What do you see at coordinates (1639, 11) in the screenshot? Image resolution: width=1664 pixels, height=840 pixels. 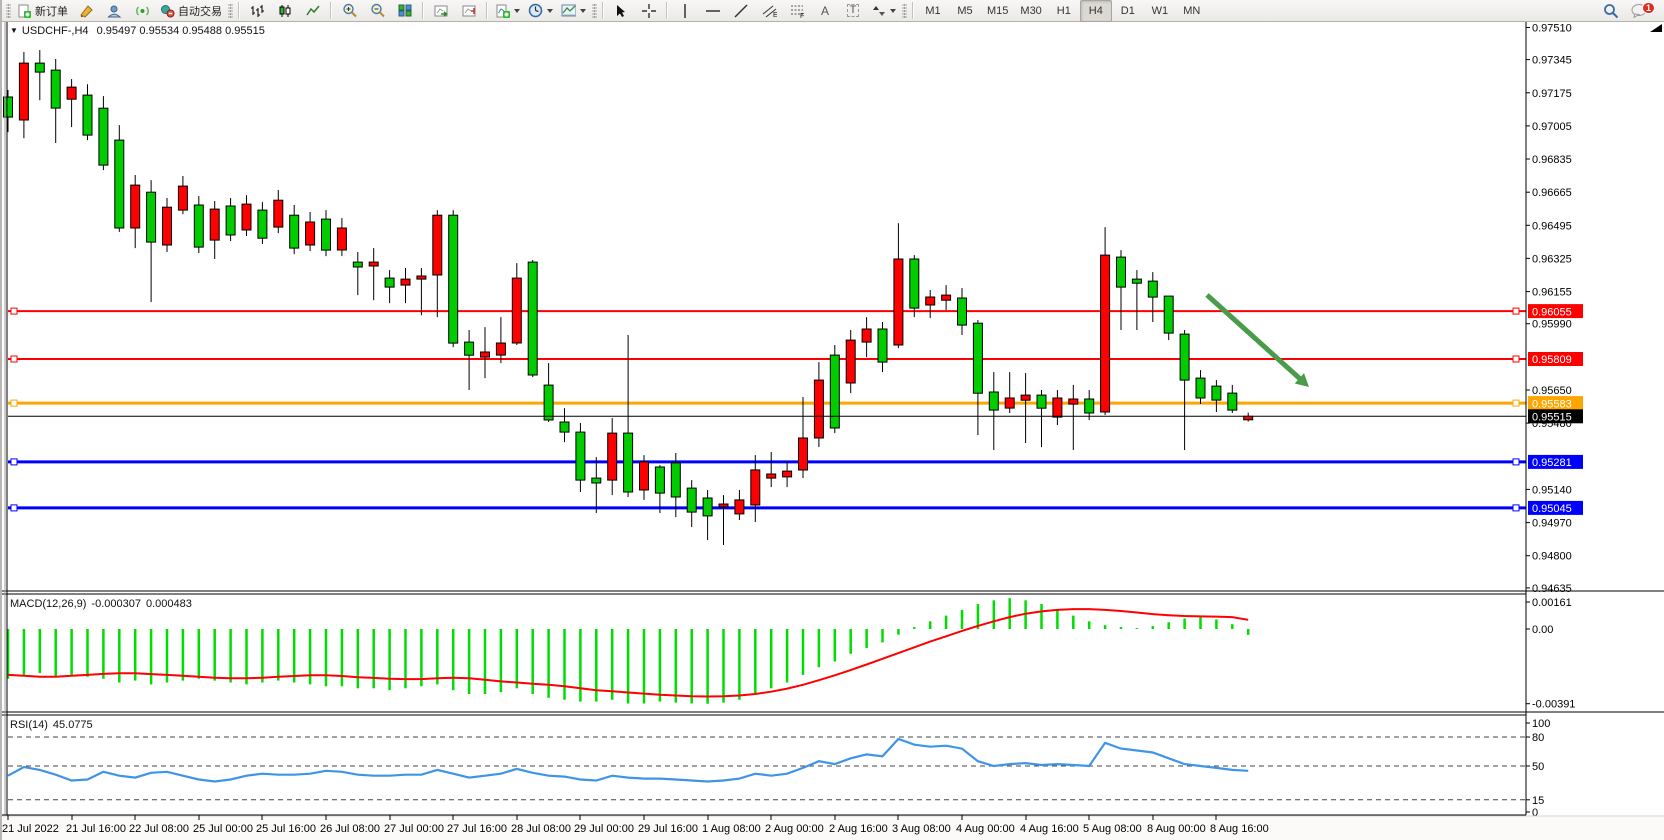 I see `chat-button: 1` at bounding box center [1639, 11].